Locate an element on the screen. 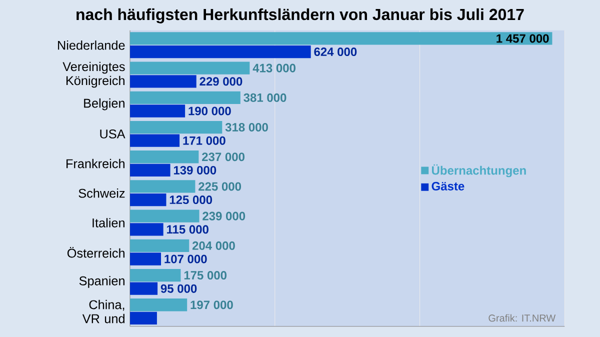 The image size is (600, 337). data-label: 107 000 is located at coordinates (185, 259).